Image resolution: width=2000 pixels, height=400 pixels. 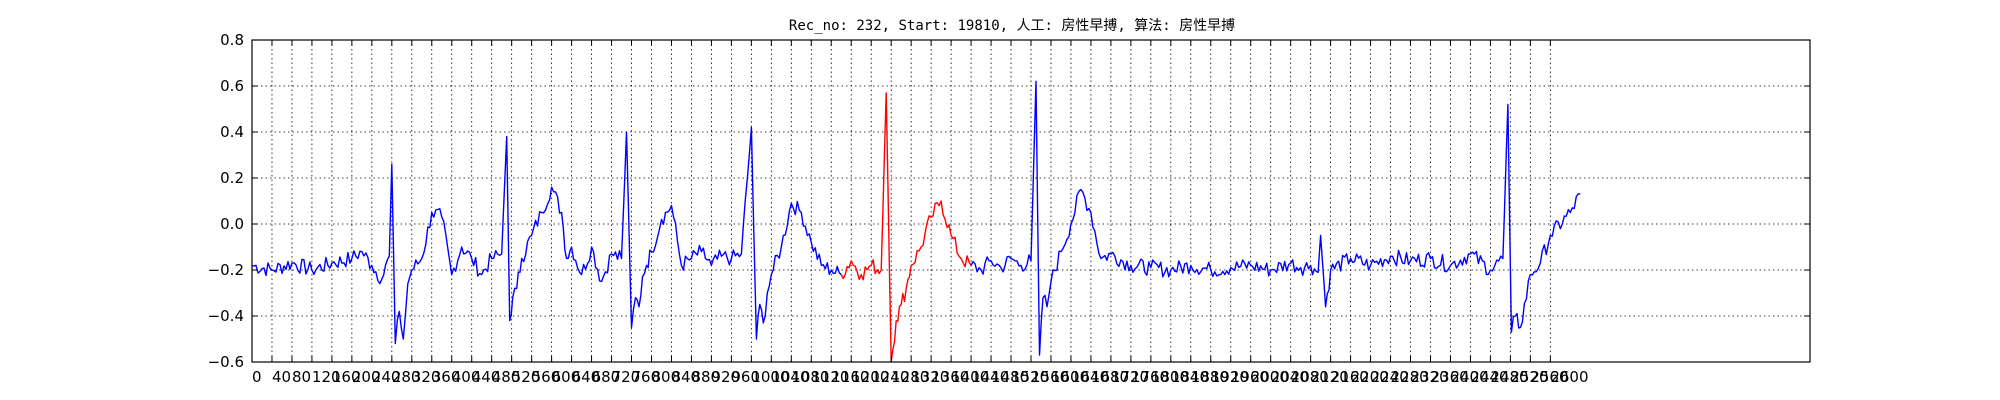 What do you see at coordinates (566, 377) in the screenshot?
I see `x-tick-label: 600` at bounding box center [566, 377].